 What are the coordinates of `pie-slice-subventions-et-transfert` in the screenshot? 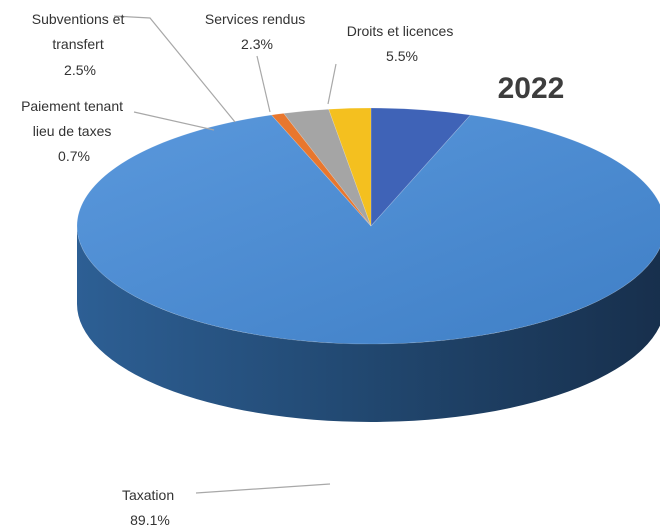 It's located at (327, 167).